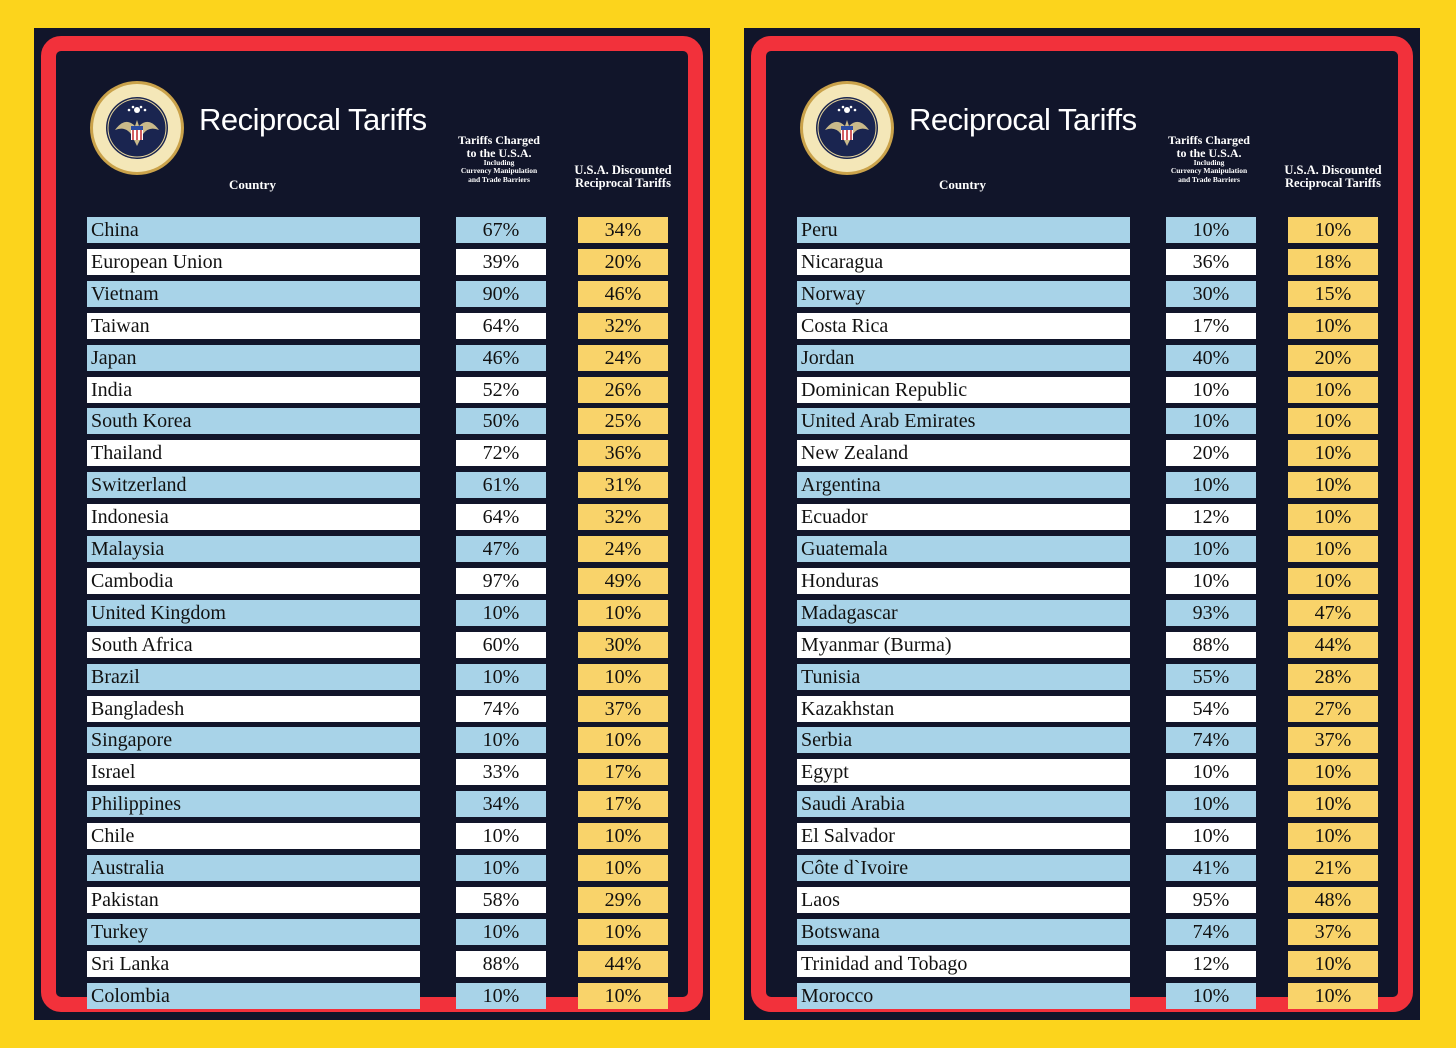 Image resolution: width=1456 pixels, height=1048 pixels. I want to click on table-row: European Union 39% 20%, so click(379, 261).